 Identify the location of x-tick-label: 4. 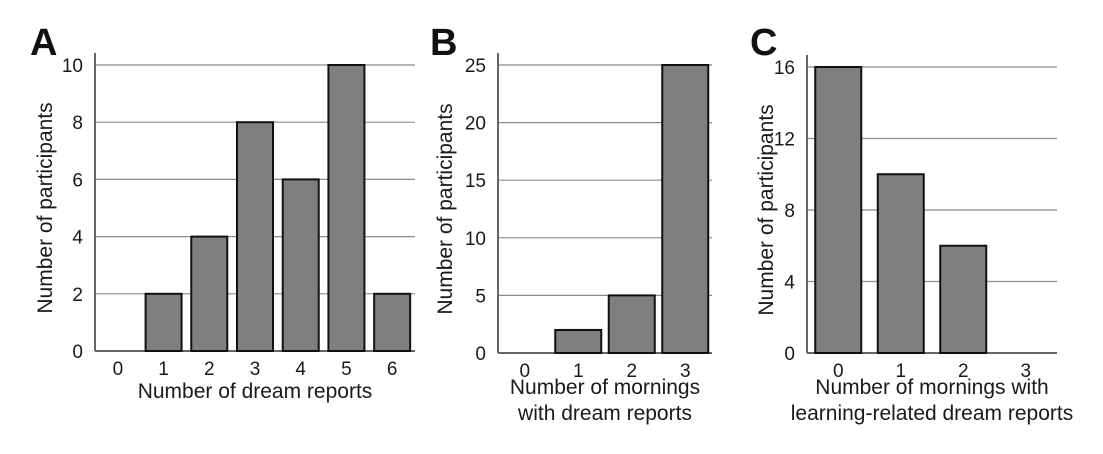
(300, 369).